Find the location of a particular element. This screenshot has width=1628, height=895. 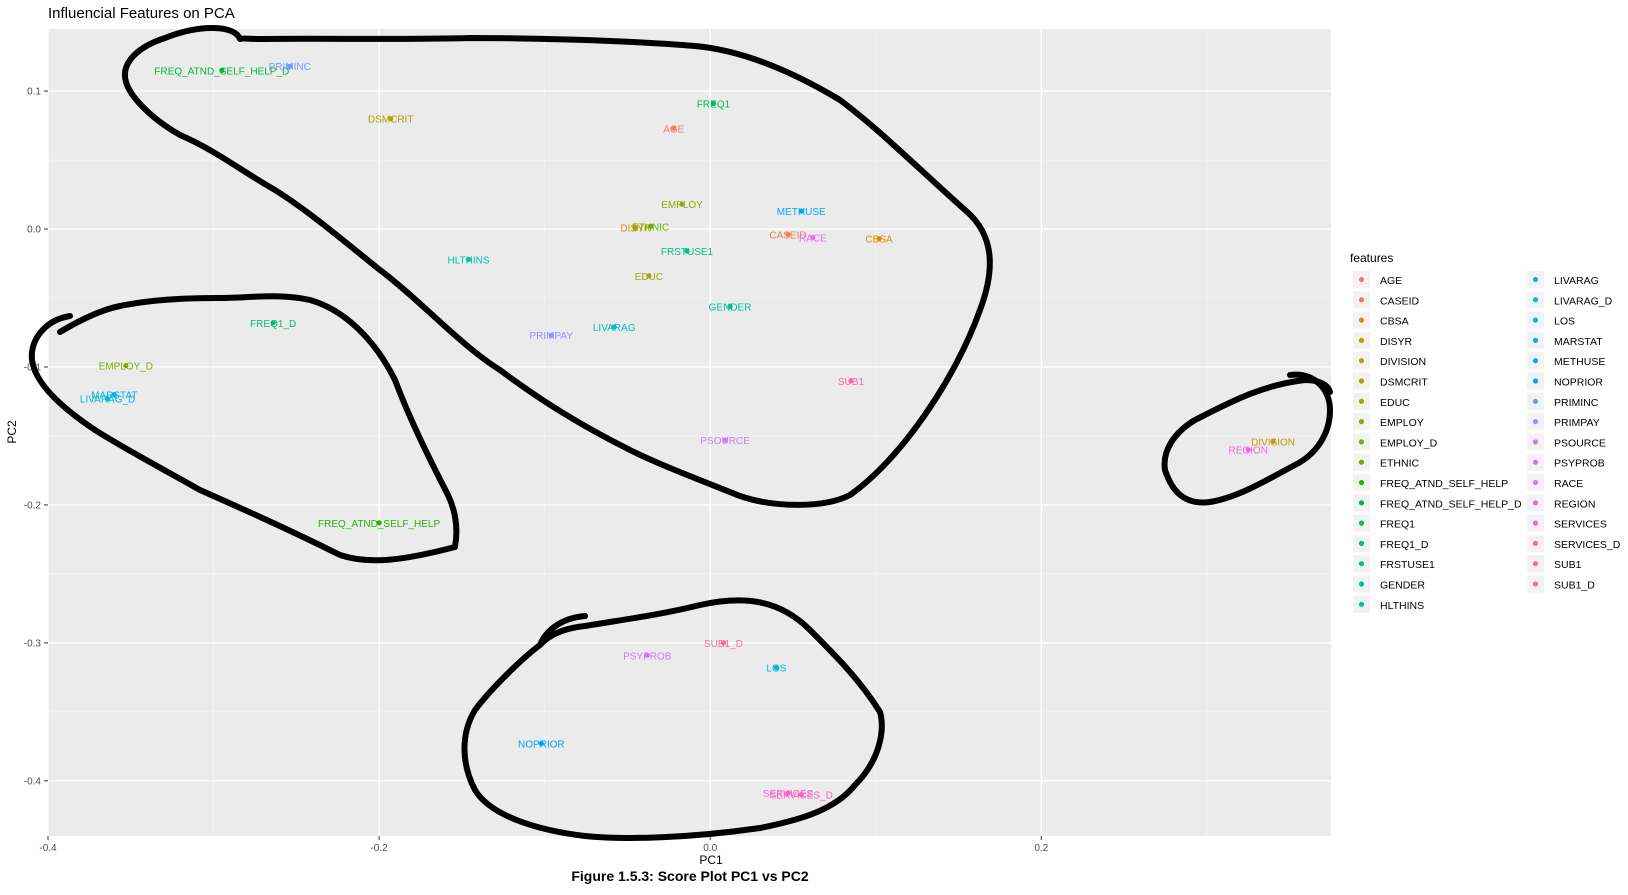

legend-entry-services_d: SERVICES_D is located at coordinates (1587, 545).